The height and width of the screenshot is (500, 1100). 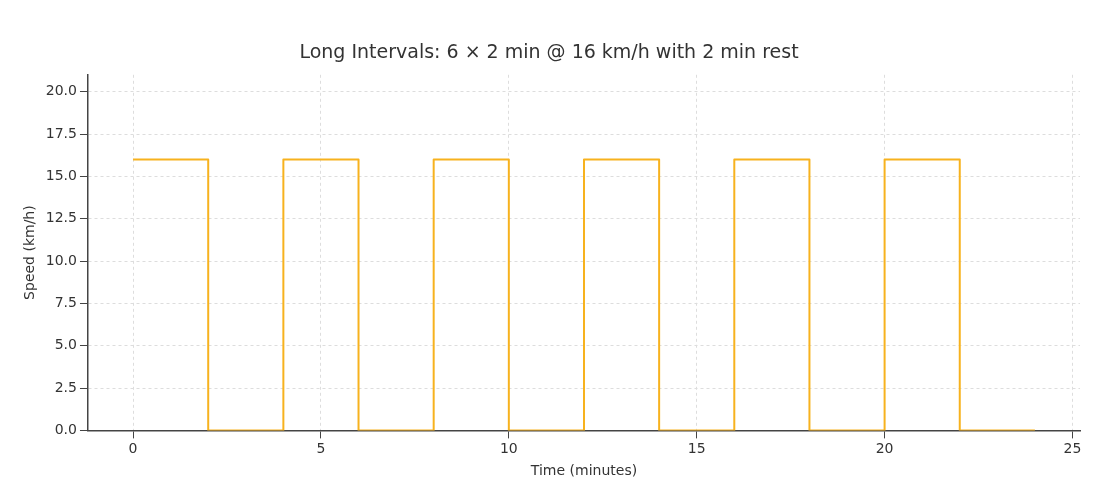 What do you see at coordinates (583, 470) in the screenshot?
I see `x-axis-title: Time (minutes)` at bounding box center [583, 470].